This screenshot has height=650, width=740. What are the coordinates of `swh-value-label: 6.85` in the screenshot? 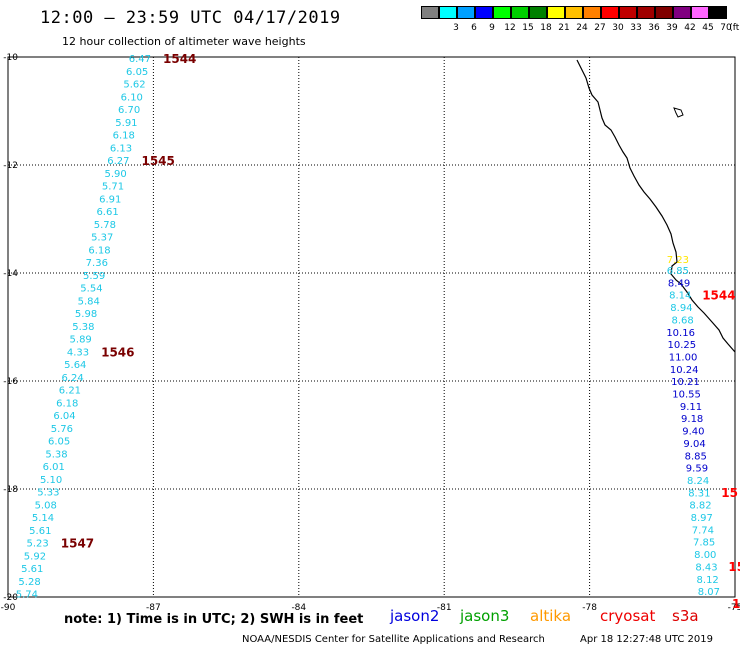 It's located at (678, 271).